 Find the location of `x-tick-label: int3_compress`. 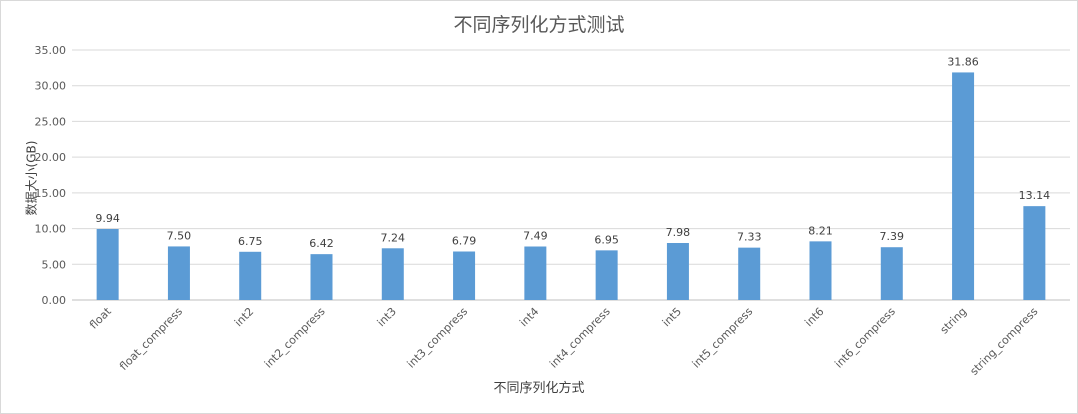

x-tick-label: int3_compress is located at coordinates (438, 338).